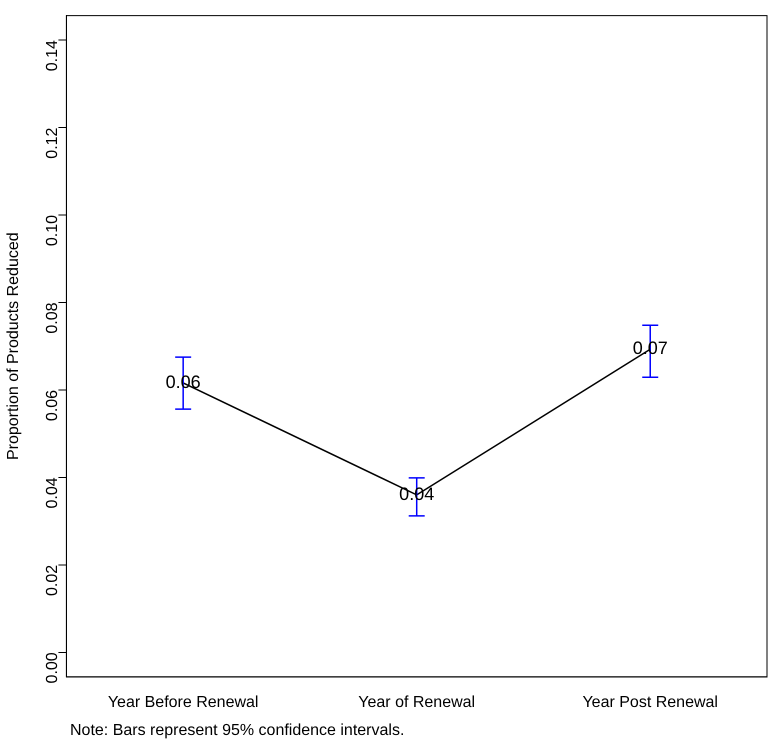 This screenshot has height=754, width=768. Describe the element at coordinates (52, 580) in the screenshot. I see `y-tick-label: 0.02` at that location.